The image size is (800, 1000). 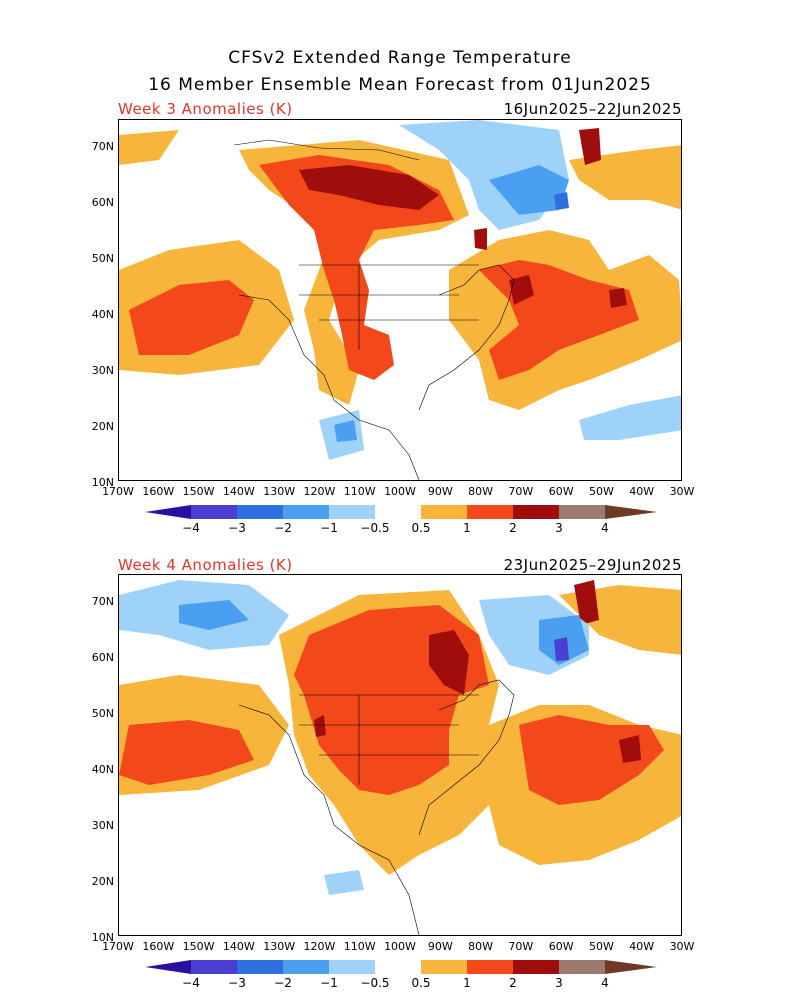 What do you see at coordinates (561, 201) in the screenshot?
I see `anomaly-cold3-area` at bounding box center [561, 201].